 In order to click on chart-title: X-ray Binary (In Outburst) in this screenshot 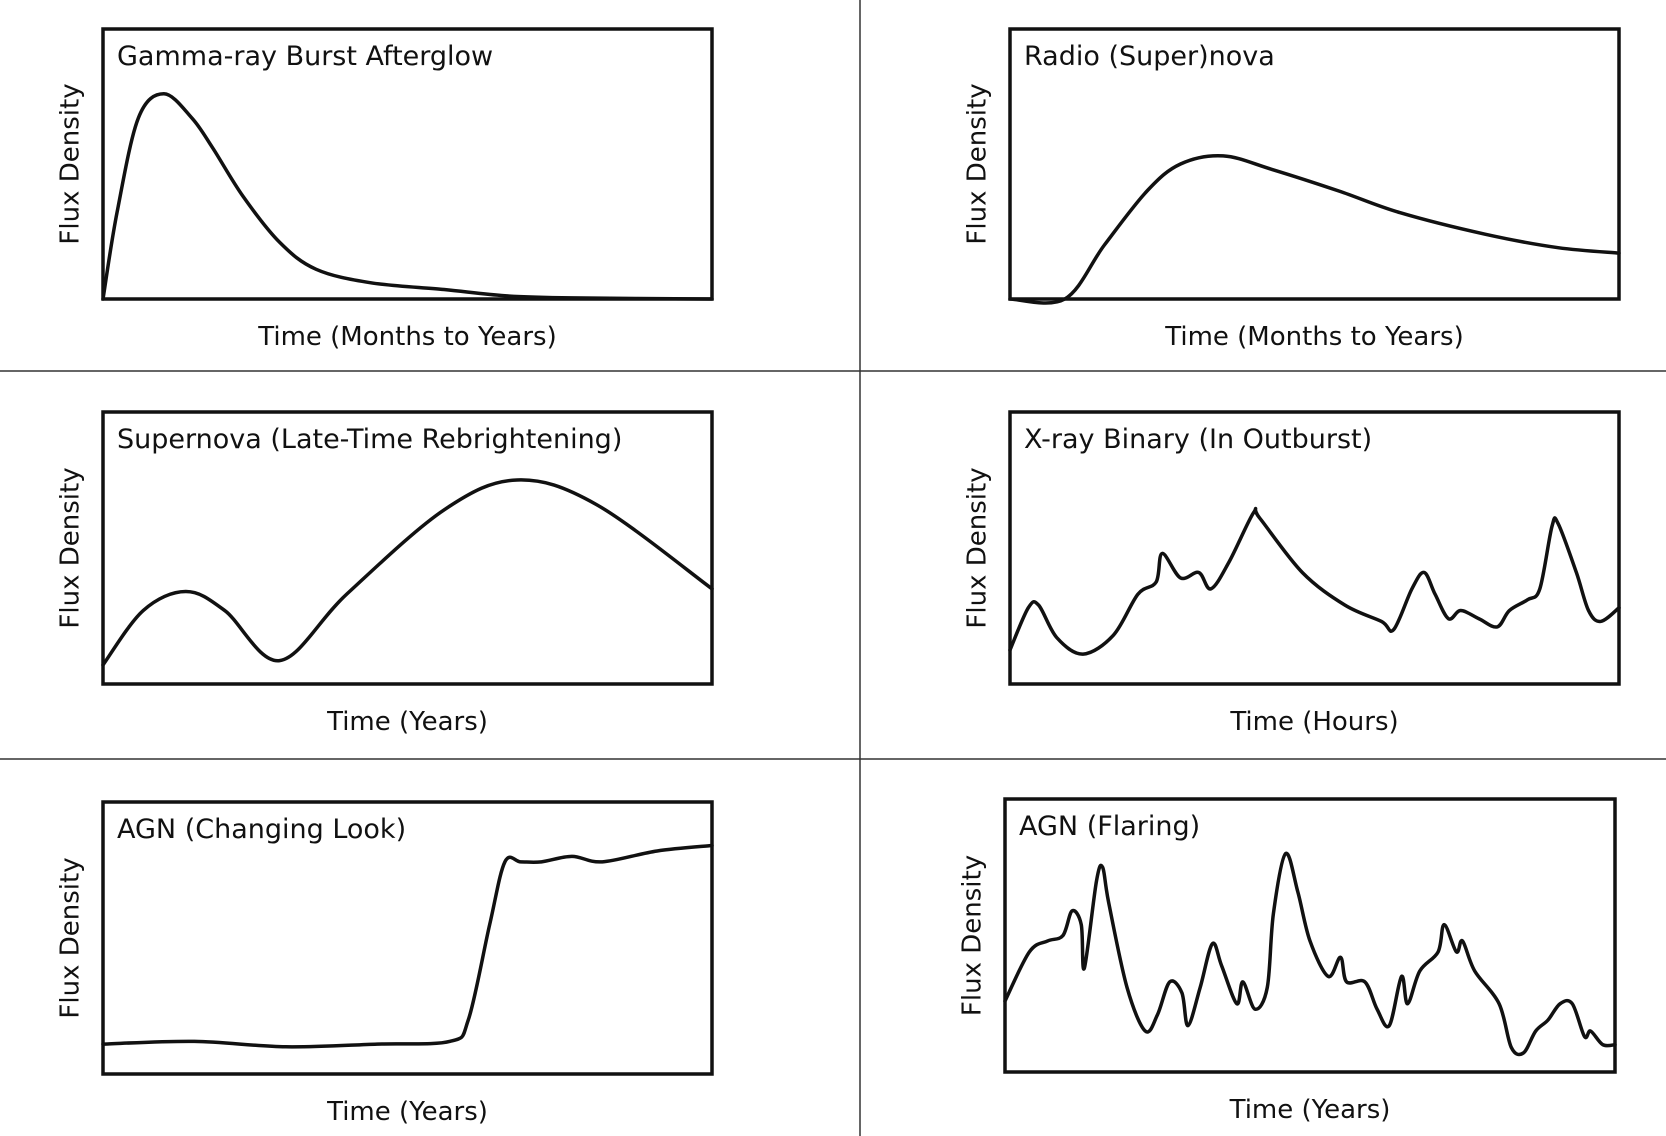, I will do `click(1198, 439)`.